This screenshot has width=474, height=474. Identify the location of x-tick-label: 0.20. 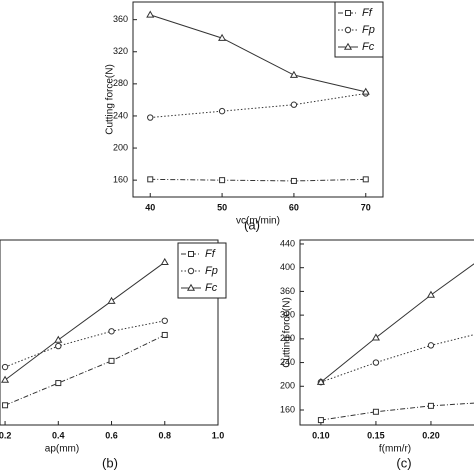
(431, 435).